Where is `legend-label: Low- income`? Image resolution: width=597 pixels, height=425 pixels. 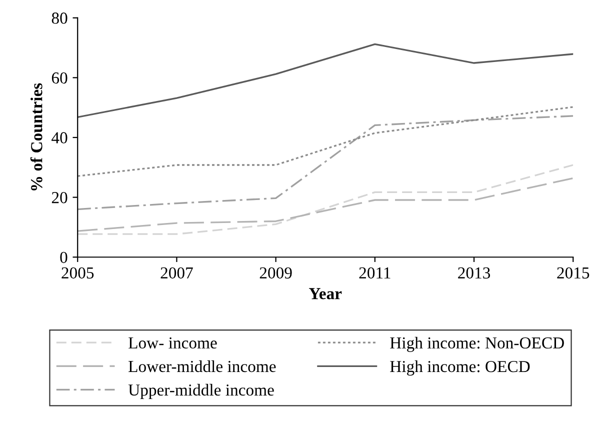 legend-label: Low- income is located at coordinates (172, 343).